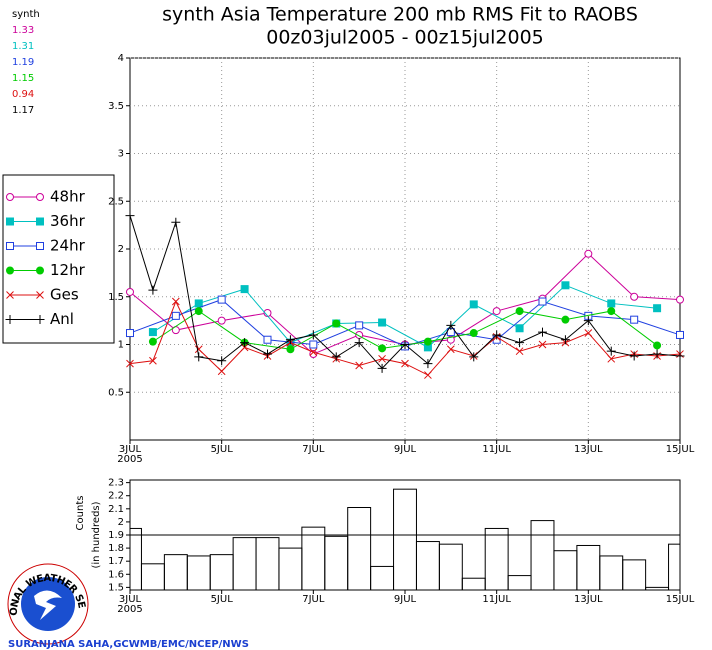 The height and width of the screenshot is (650, 712). What do you see at coordinates (116, 496) in the screenshot?
I see `y-tick-label: 2.2` at bounding box center [116, 496].